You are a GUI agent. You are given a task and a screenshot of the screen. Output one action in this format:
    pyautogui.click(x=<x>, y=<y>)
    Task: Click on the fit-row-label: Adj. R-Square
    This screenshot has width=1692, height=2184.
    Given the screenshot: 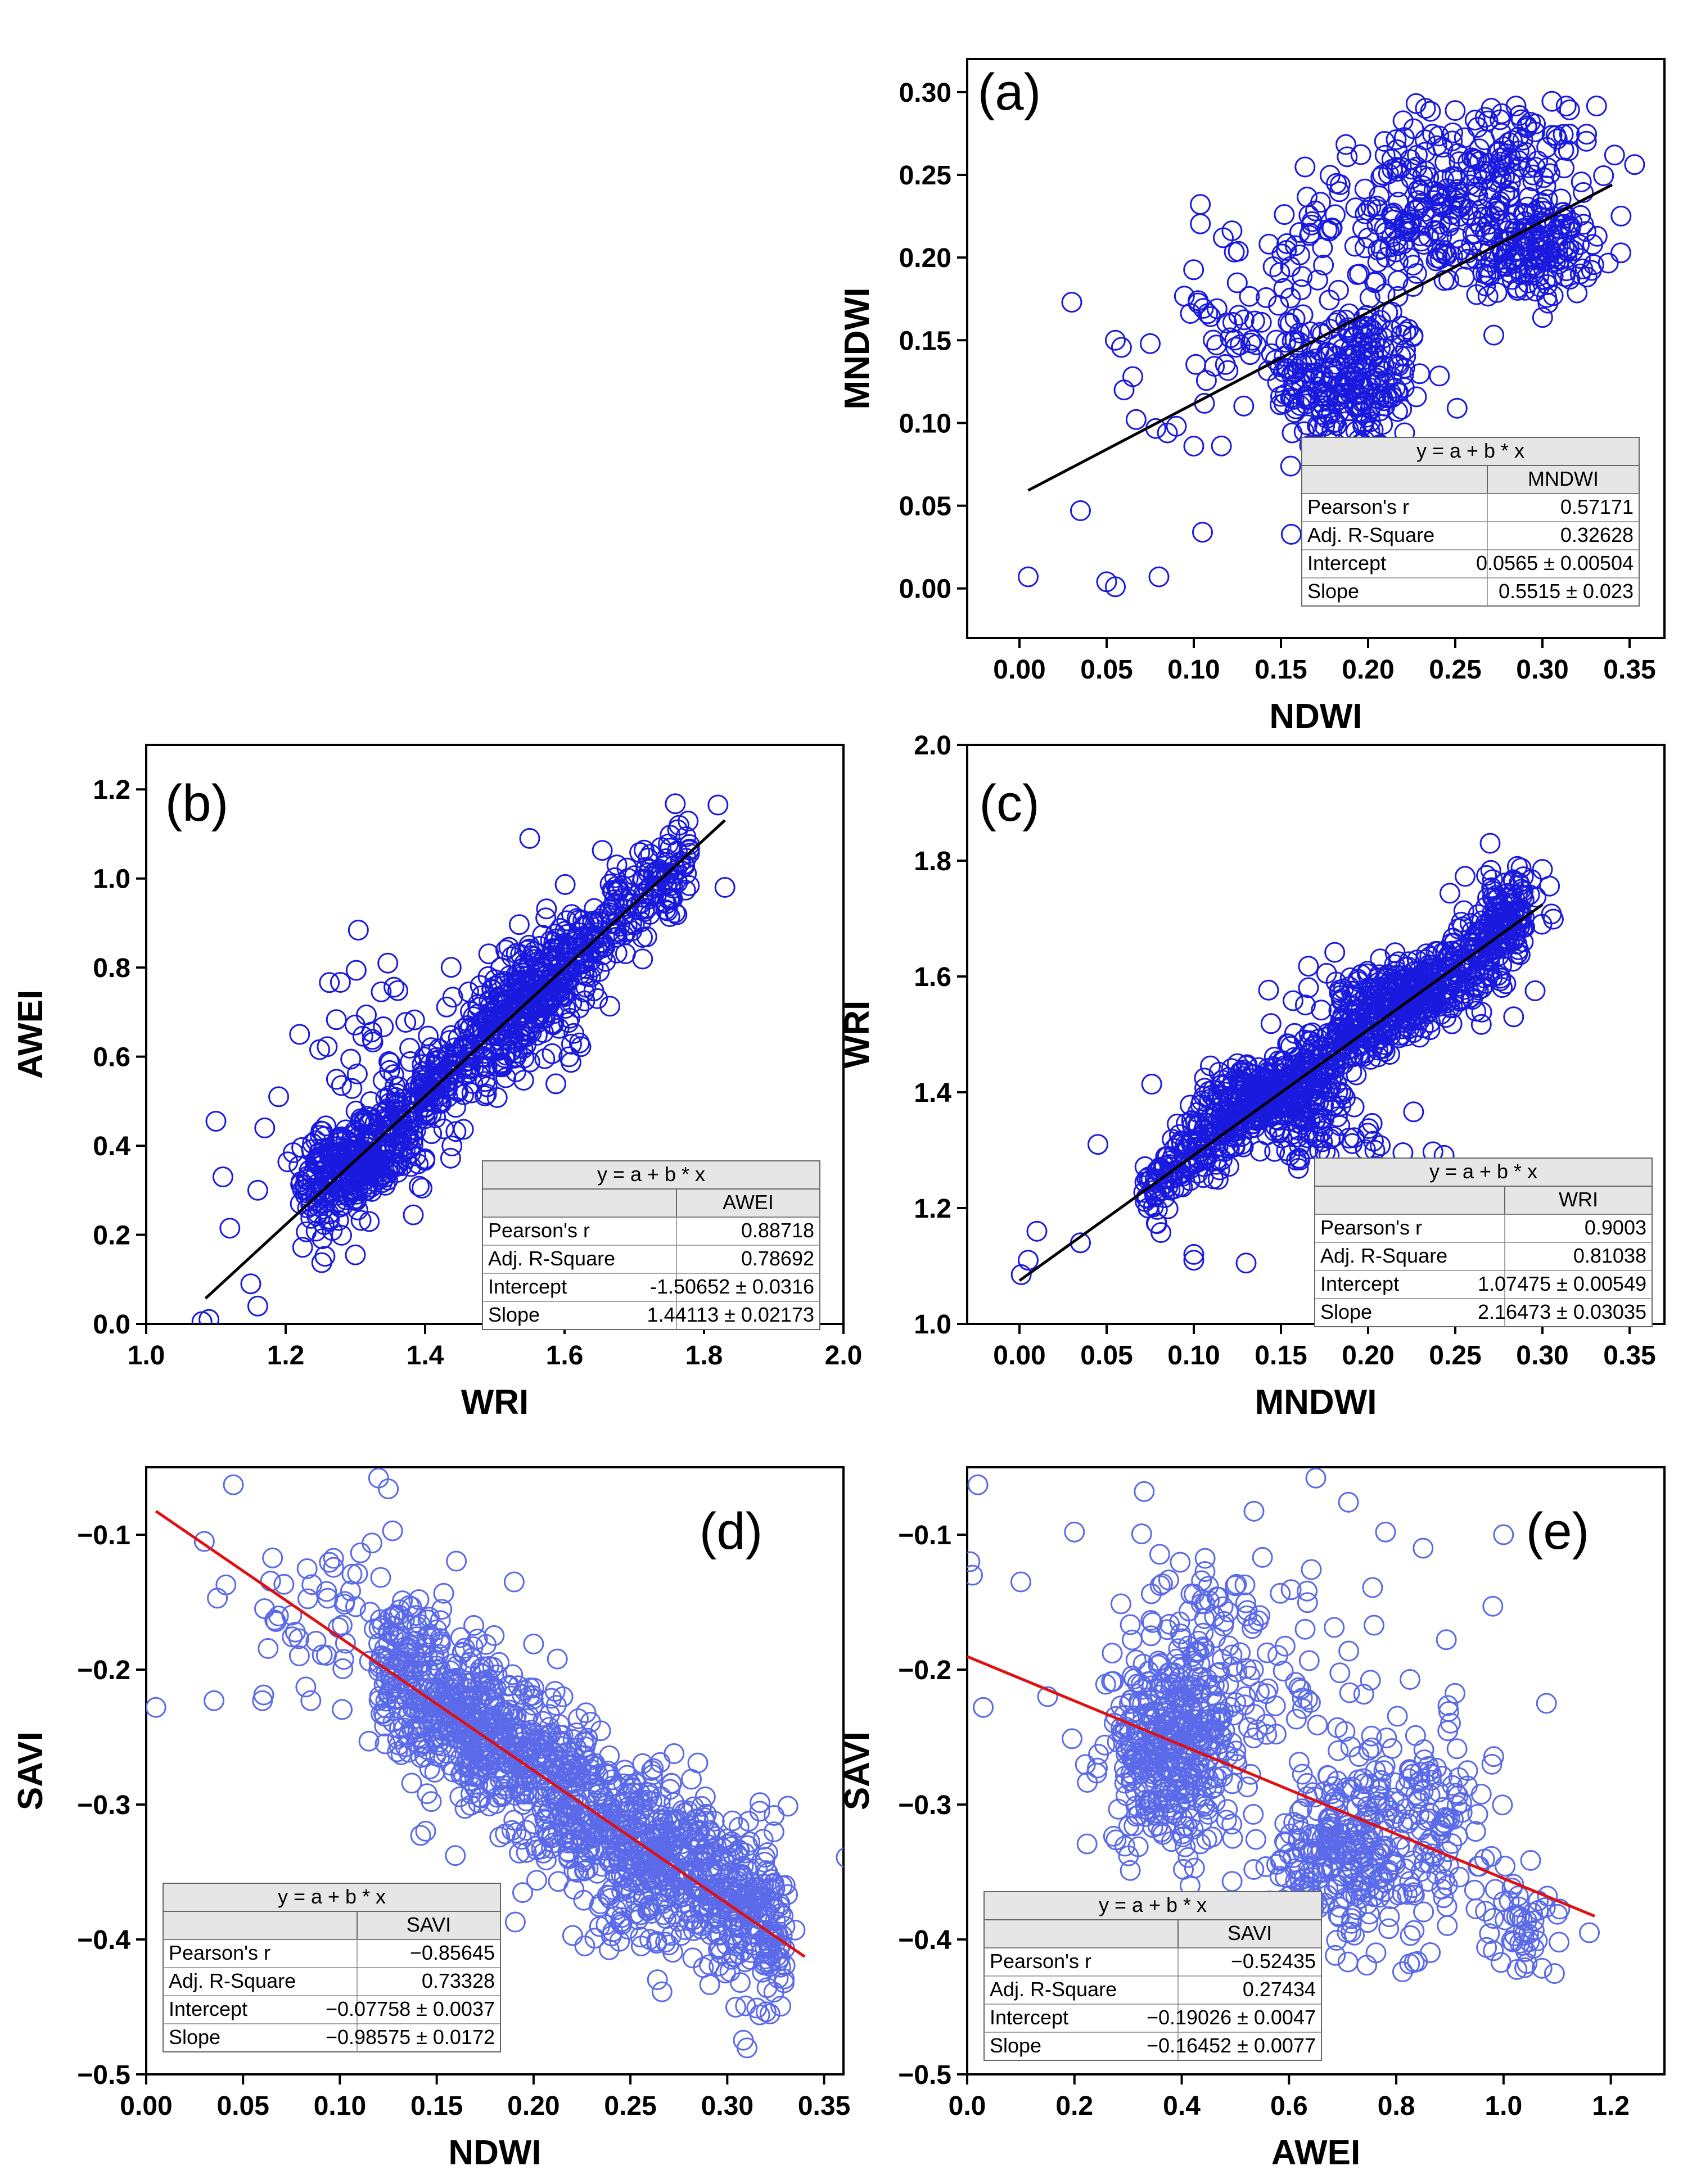 What is the action you would take?
    pyautogui.click(x=1384, y=1255)
    